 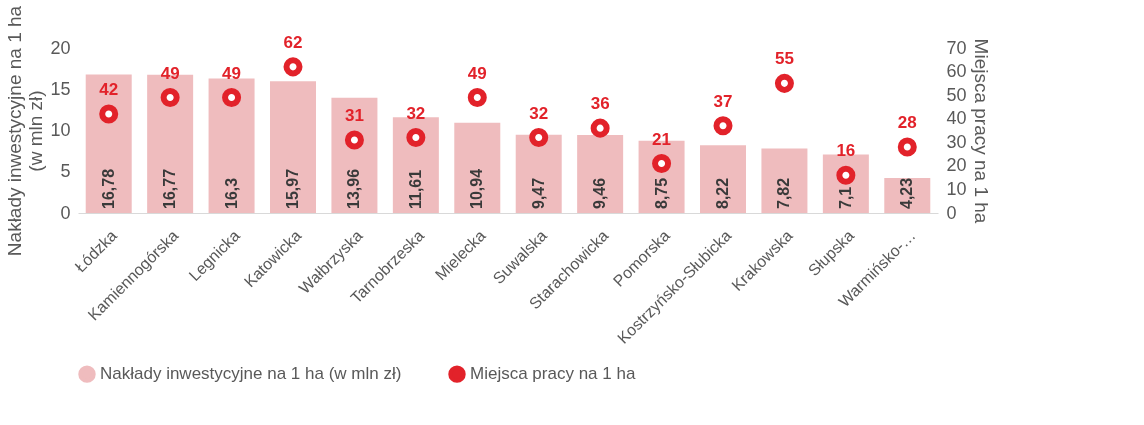 What do you see at coordinates (553, 374) in the screenshot?
I see `legend-label: Miejsca pracy na 1 ha` at bounding box center [553, 374].